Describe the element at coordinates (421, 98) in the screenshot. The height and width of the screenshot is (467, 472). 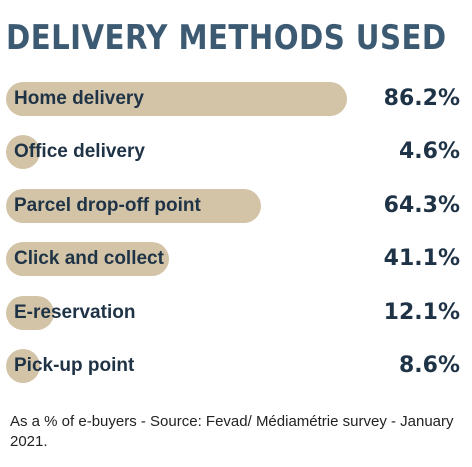
I see `bar-value-label: 86.2%` at that location.